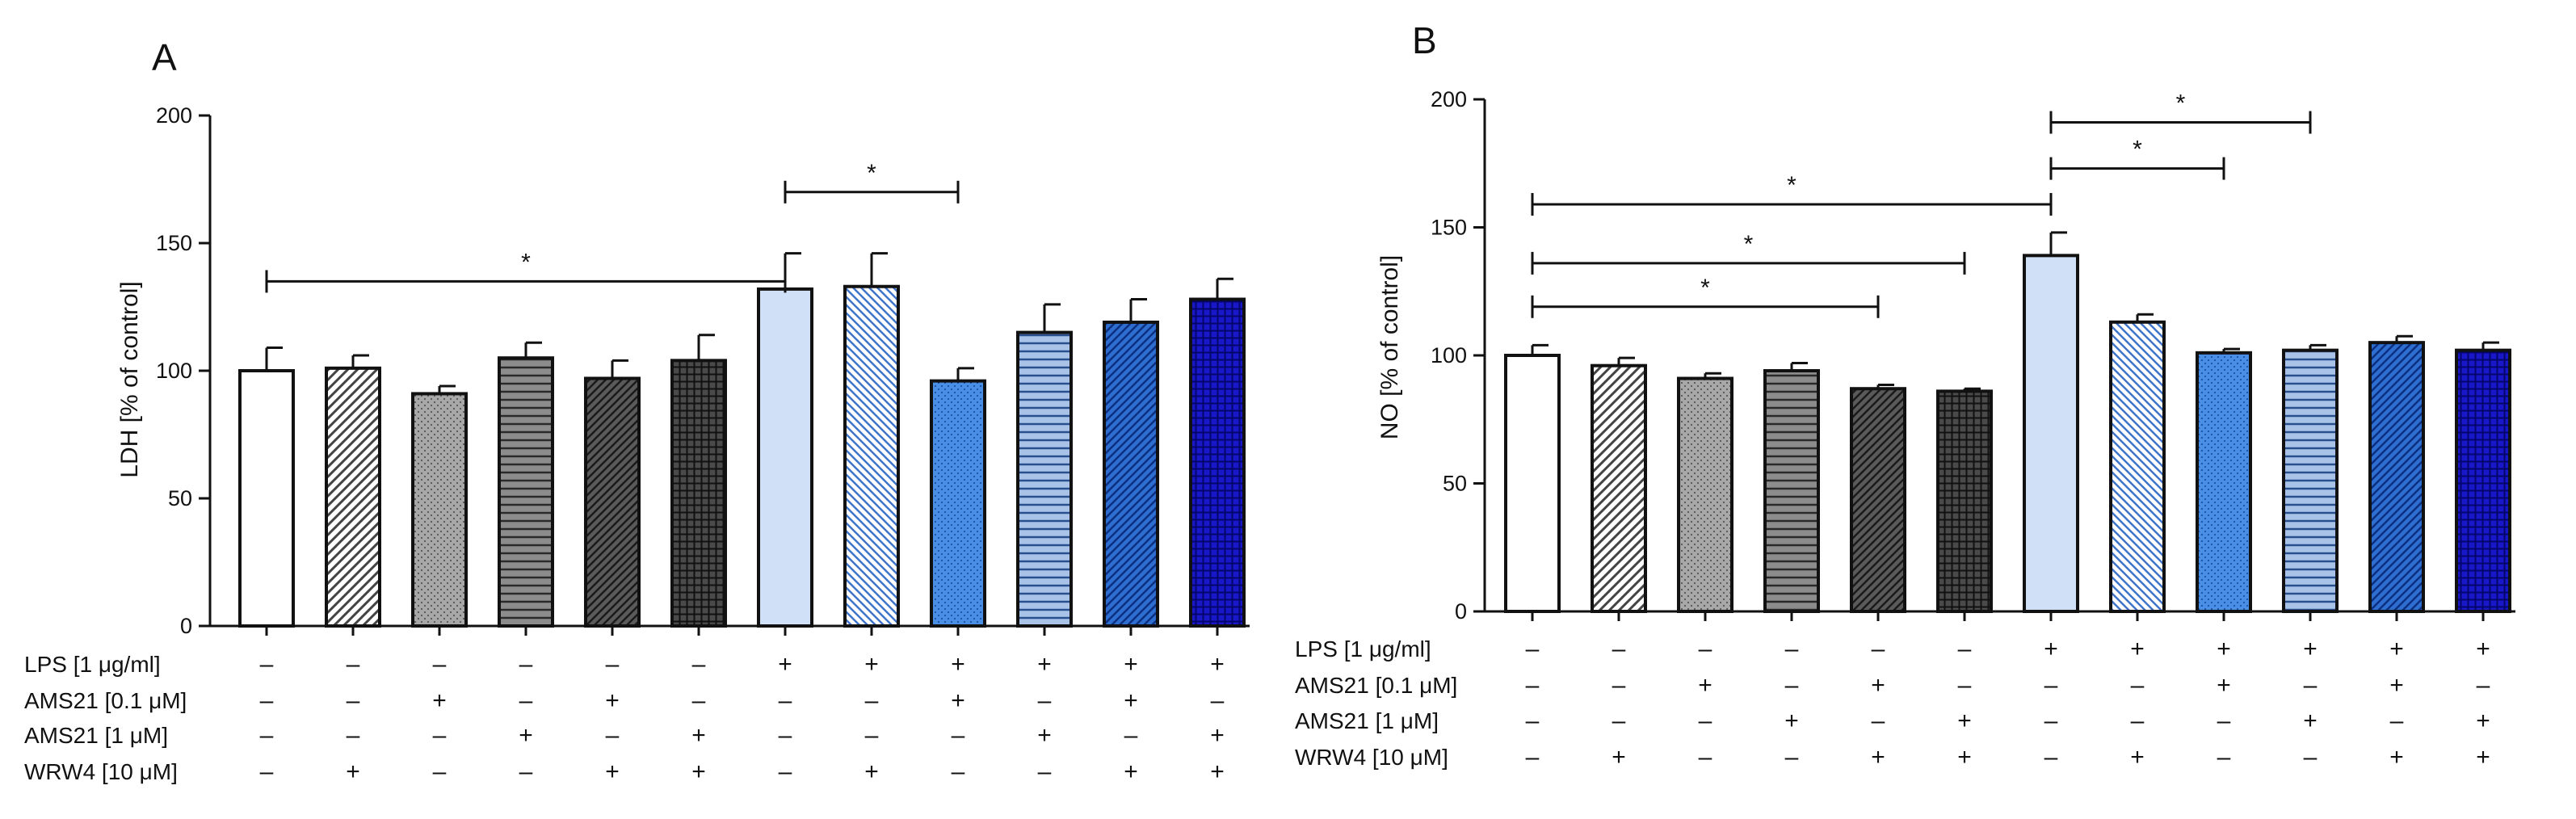 This screenshot has height=819, width=2576. I want to click on panel-b-significance-brackets: * * * * *, so click(1922, 204).